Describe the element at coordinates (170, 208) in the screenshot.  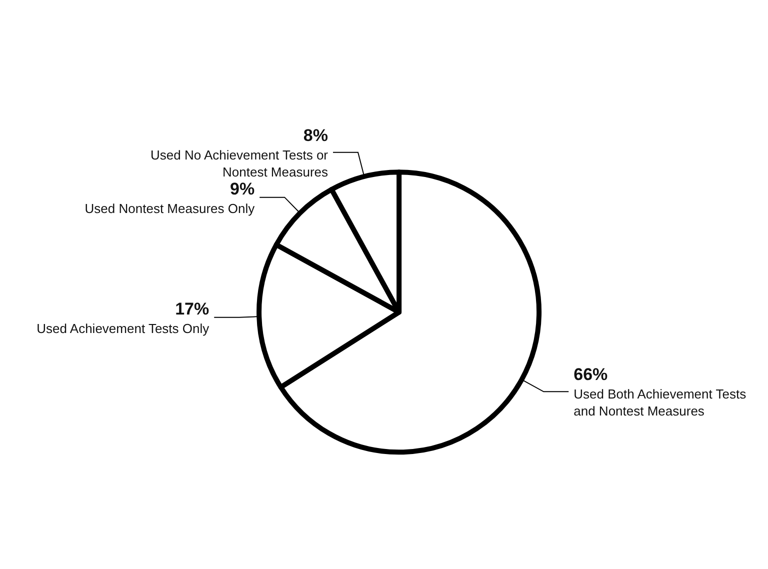
I see `slice-label: Used Nontest Measures Only` at that location.